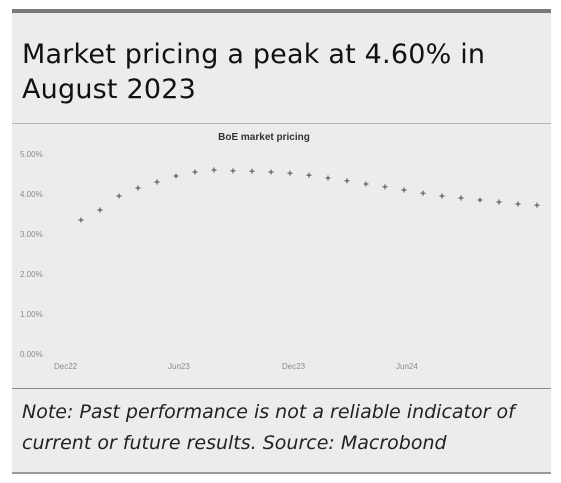 This screenshot has width=561, height=483. I want to click on x-tick-label: Jun23, so click(179, 366).